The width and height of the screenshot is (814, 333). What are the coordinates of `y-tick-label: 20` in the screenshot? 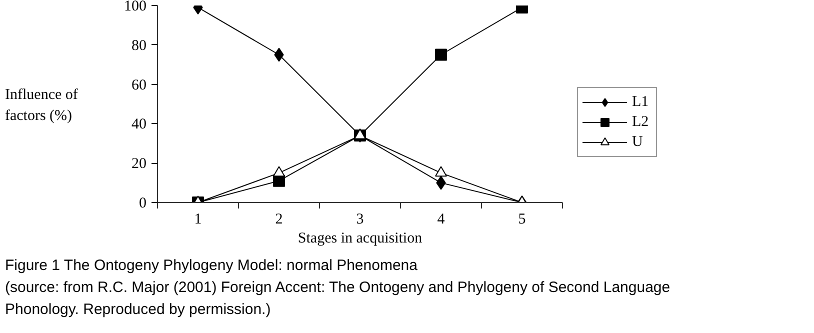 It's located at (139, 164).